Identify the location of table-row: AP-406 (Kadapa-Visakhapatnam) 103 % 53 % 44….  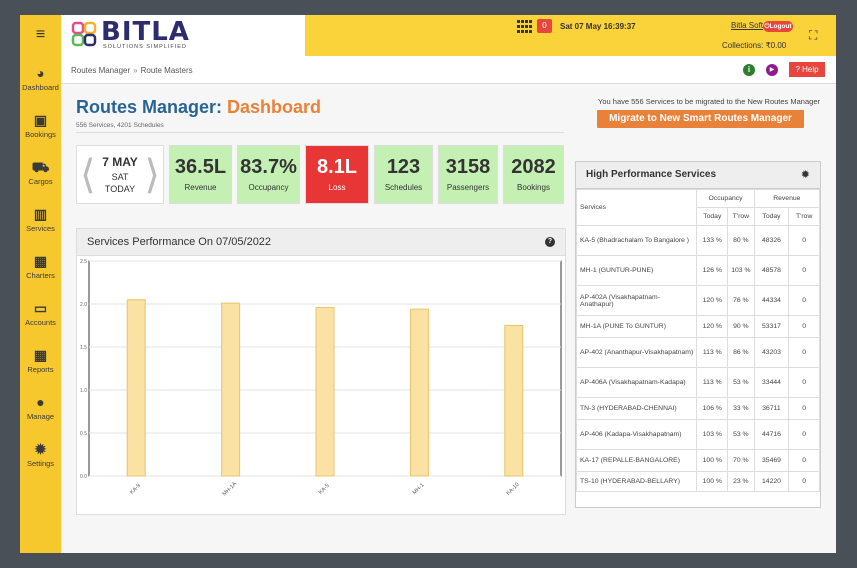
(697, 434).